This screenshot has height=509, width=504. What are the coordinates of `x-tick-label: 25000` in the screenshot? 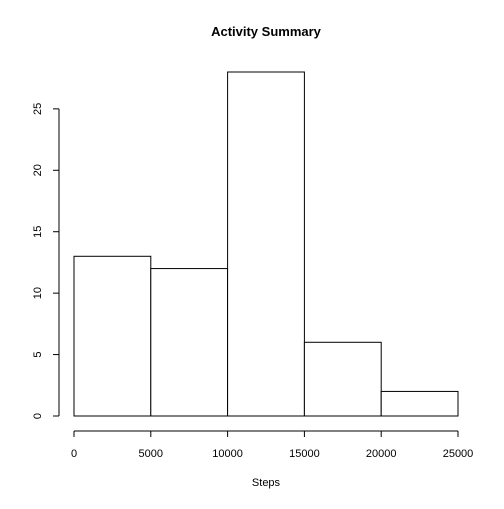 It's located at (458, 454).